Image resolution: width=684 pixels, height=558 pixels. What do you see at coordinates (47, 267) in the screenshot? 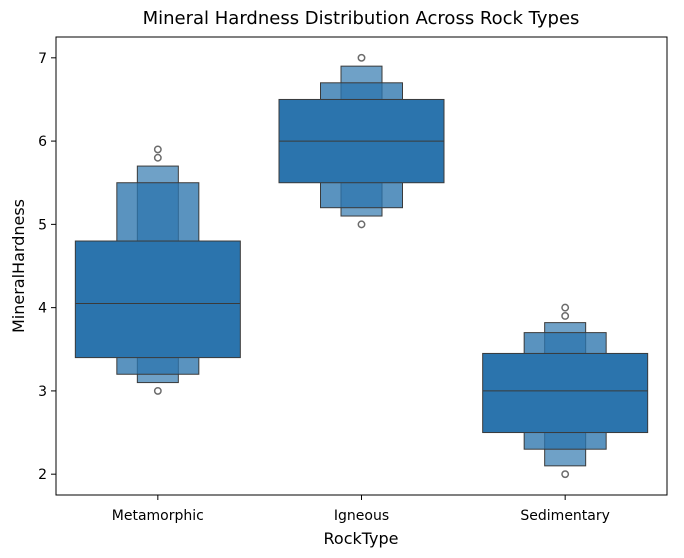
I see `y-axis: 2 3 4 5 6 7` at bounding box center [47, 267].